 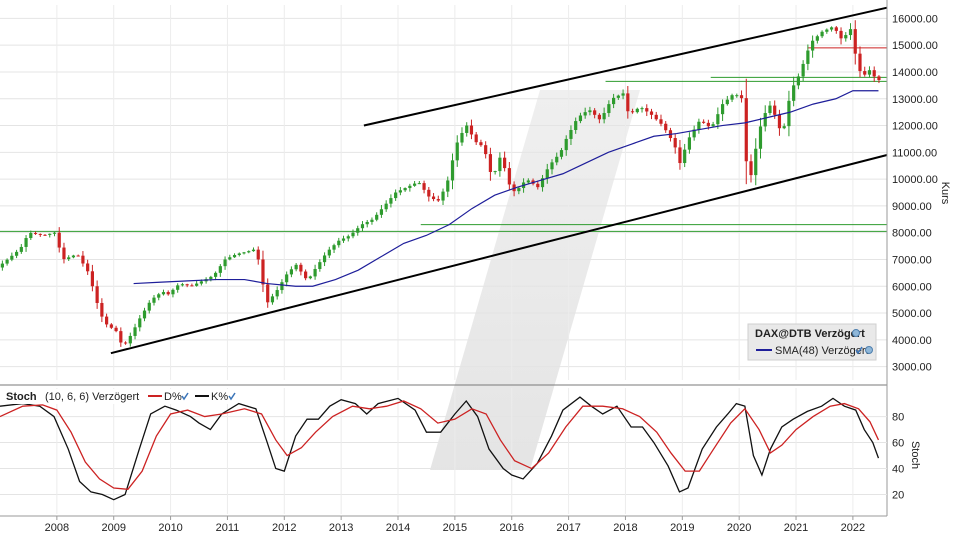 What do you see at coordinates (682, 528) in the screenshot?
I see `x-tick-label: 2019` at bounding box center [682, 528].